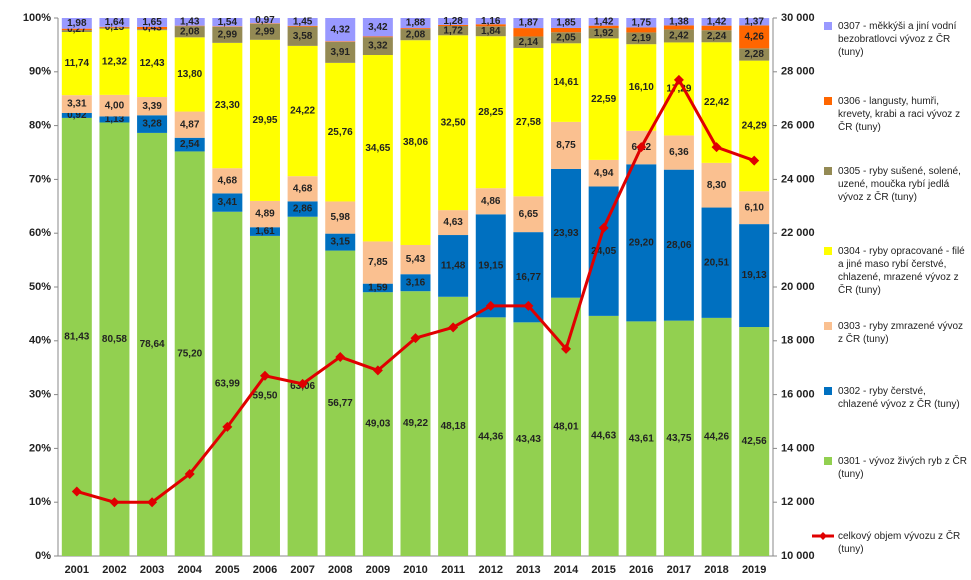 This screenshot has width=971, height=580. What do you see at coordinates (189, 353) in the screenshot?
I see `data-label: 75,20` at bounding box center [189, 353].